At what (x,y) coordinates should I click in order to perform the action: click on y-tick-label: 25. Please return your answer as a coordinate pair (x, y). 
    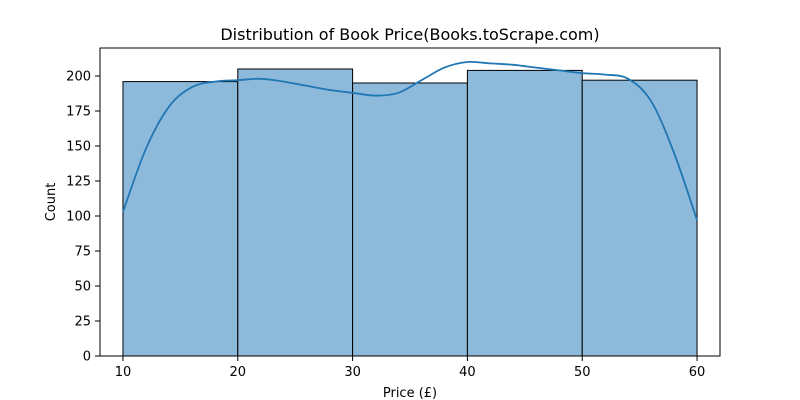
    Looking at the image, I should click on (82, 322).